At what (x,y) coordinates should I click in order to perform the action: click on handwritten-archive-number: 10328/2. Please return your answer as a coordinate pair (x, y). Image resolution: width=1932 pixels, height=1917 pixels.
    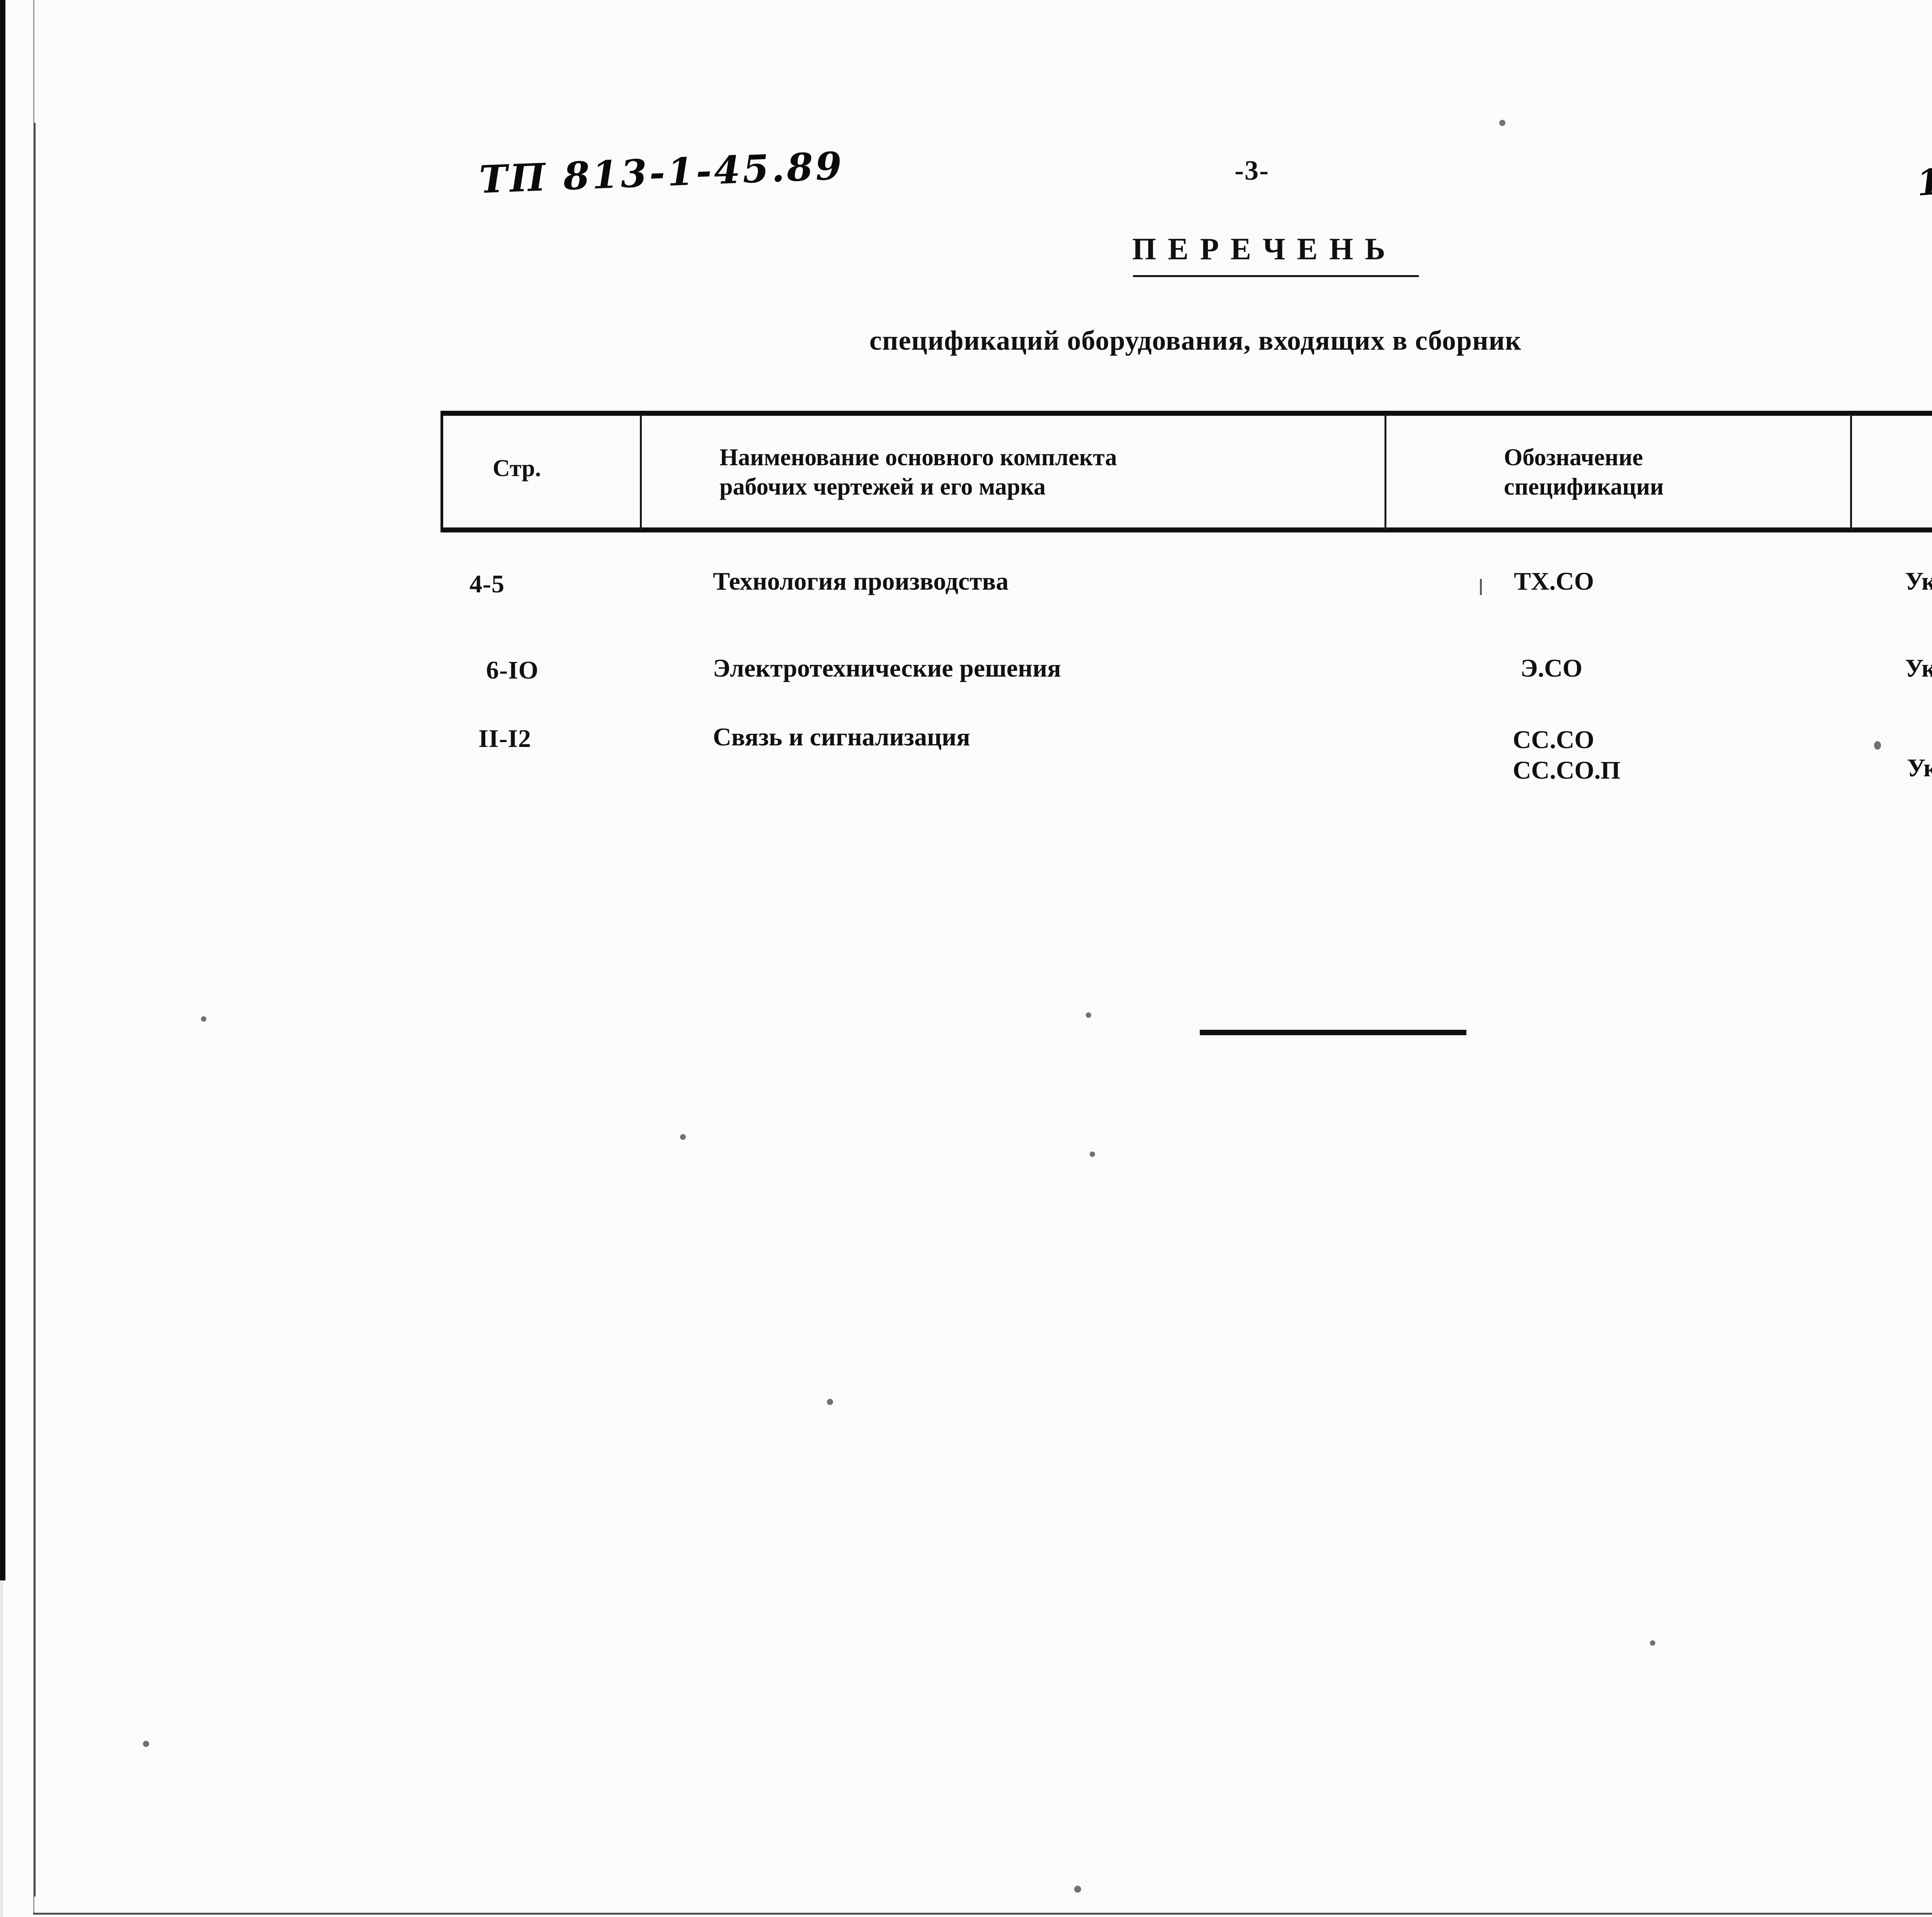
    Looking at the image, I should click on (1924, 177).